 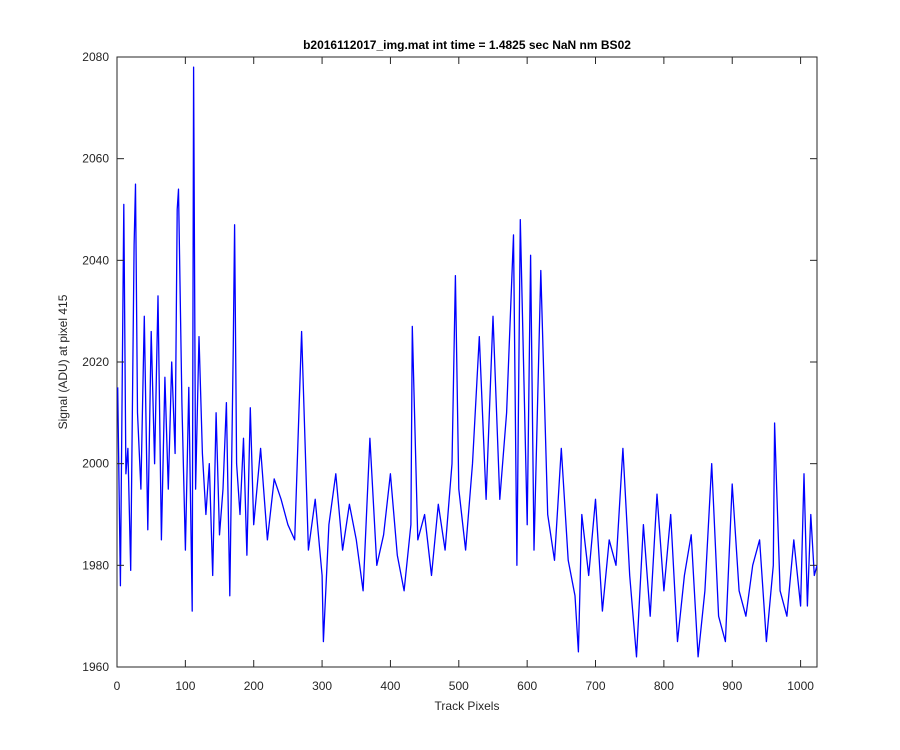 What do you see at coordinates (596, 686) in the screenshot?
I see `x-tick-label: 700` at bounding box center [596, 686].